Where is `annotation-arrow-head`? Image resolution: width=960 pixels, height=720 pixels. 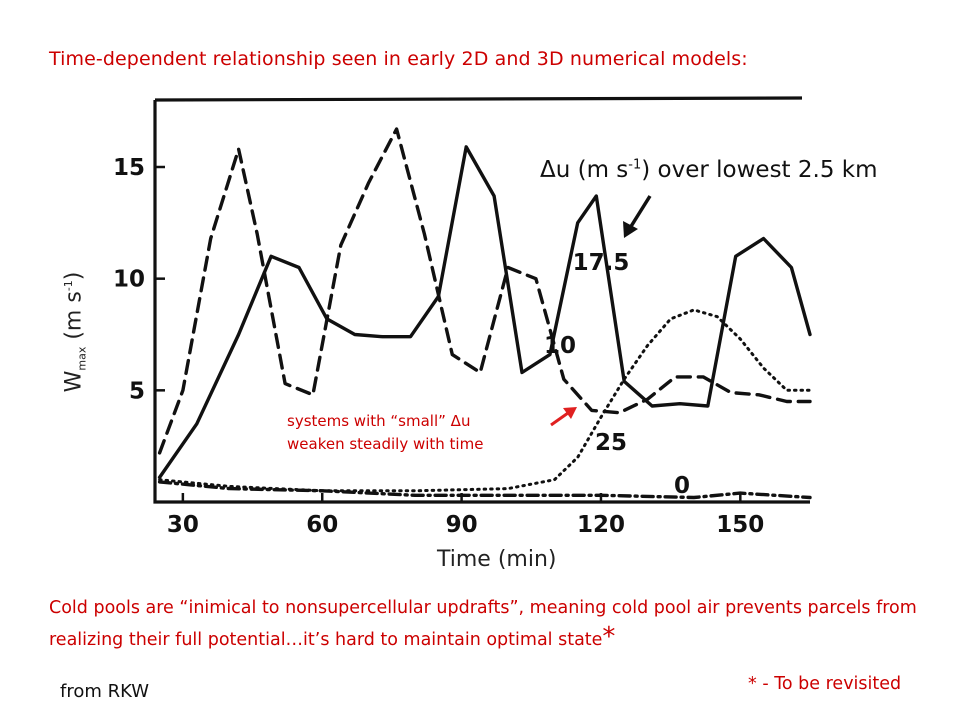
annotation-arrow-head is located at coordinates (570, 413).